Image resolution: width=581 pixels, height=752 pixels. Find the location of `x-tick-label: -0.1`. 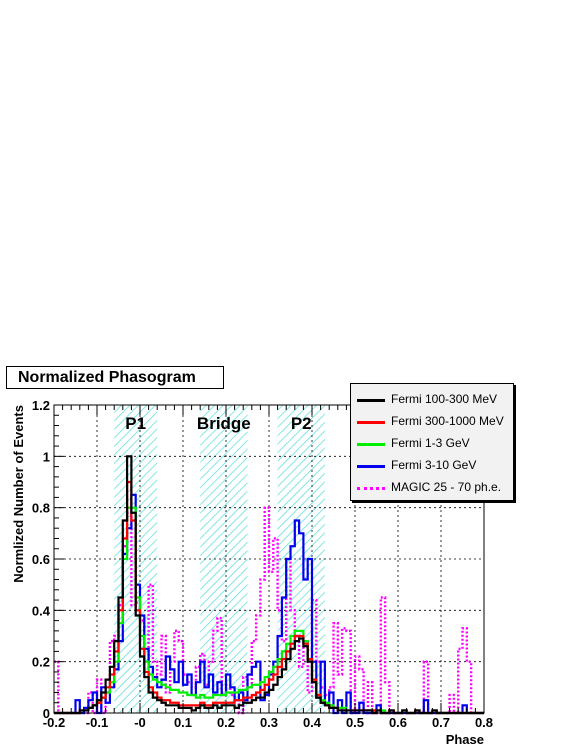

x-tick-label: -0.1 is located at coordinates (97, 722).